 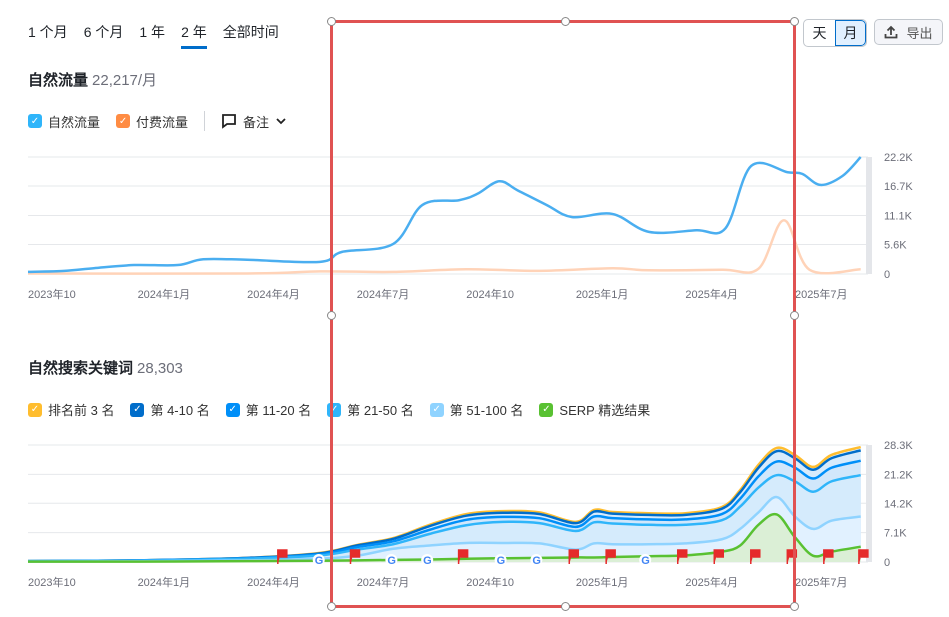 What do you see at coordinates (103, 32) in the screenshot?
I see `tab-6-months: 6 个月` at bounding box center [103, 32].